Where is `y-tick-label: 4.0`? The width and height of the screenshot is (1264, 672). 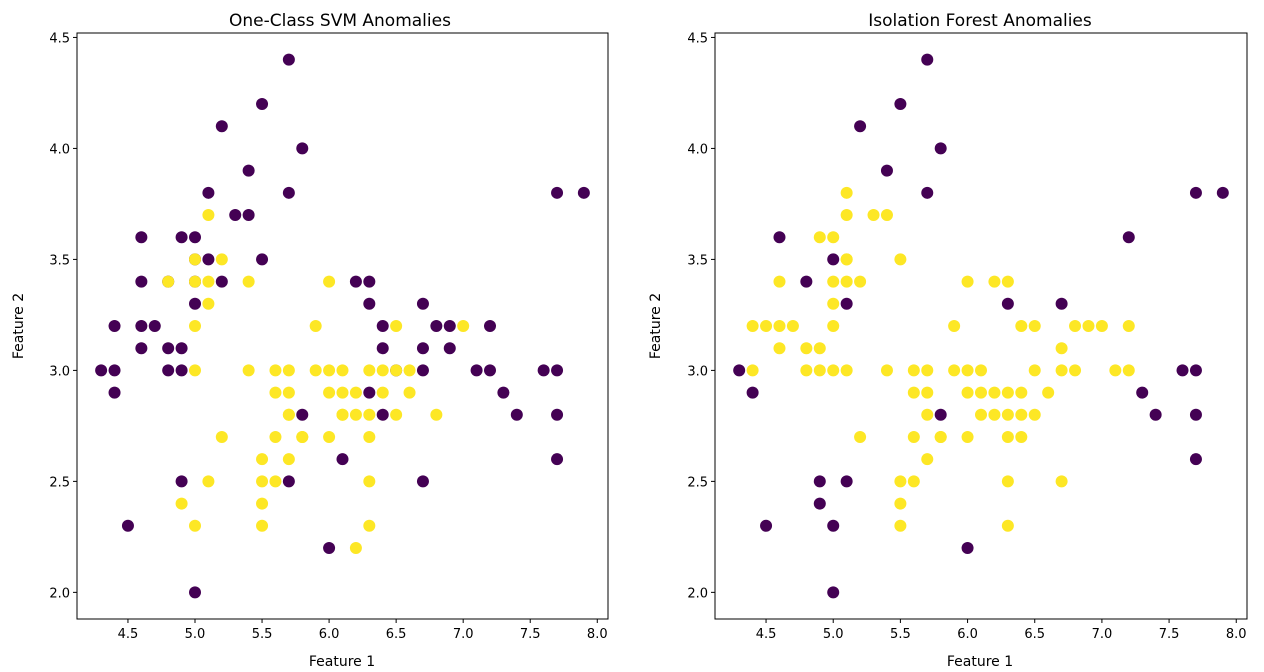 y-tick-label: 4.0 is located at coordinates (59, 149).